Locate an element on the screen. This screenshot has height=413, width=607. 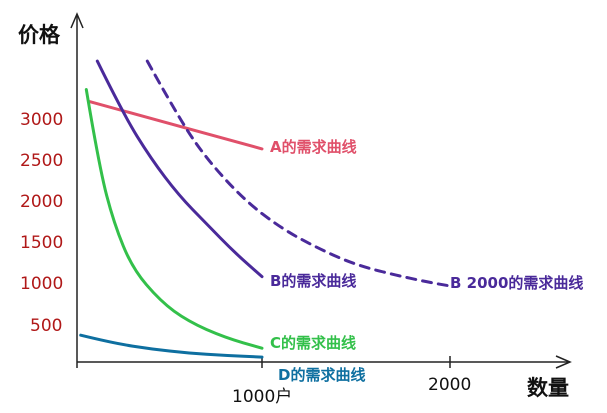
y-tick-label: 2000 is located at coordinates (41, 202).